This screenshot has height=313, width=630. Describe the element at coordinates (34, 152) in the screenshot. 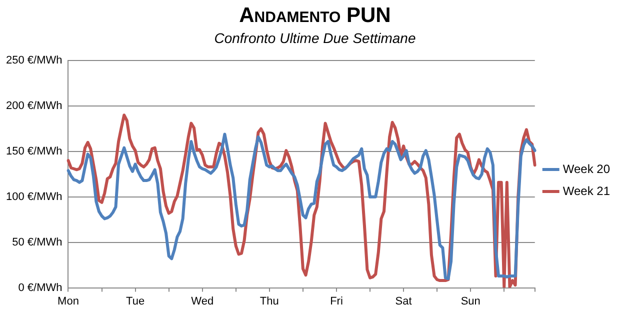

I see `y-tick-label: 150 €/MWh` at that location.